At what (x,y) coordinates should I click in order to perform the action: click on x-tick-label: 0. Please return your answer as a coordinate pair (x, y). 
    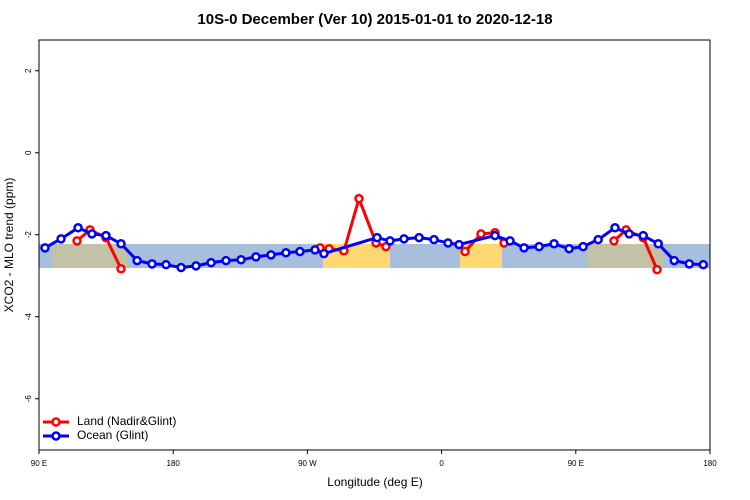
    Looking at the image, I should click on (441, 463).